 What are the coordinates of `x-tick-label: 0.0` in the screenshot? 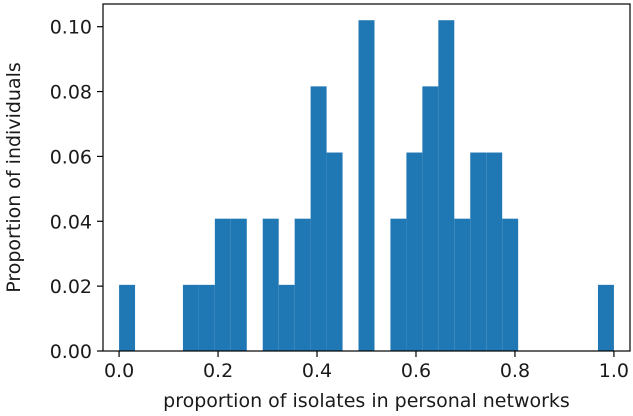 It's located at (119, 371).